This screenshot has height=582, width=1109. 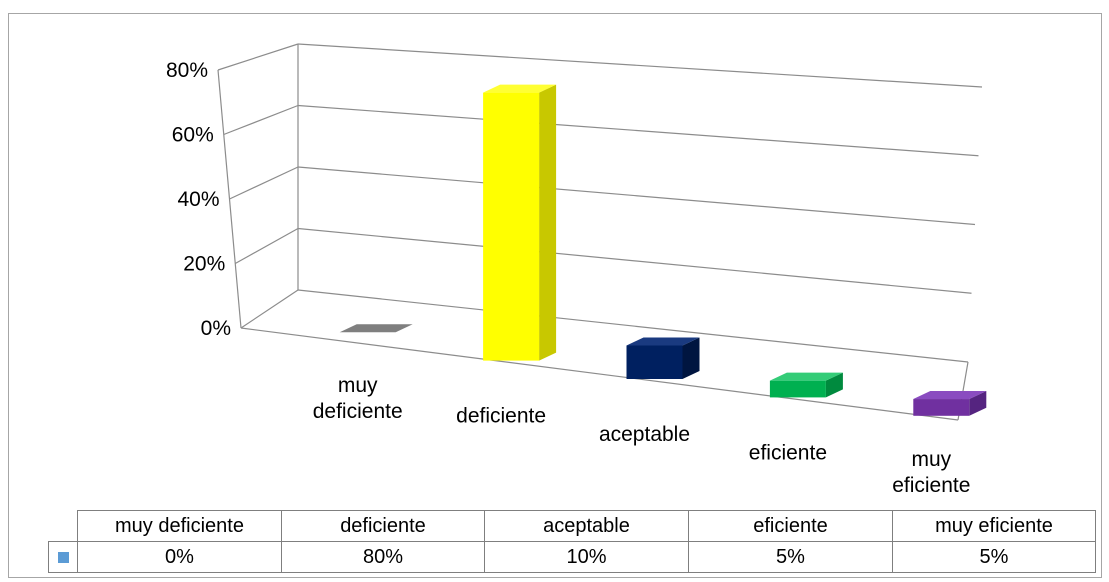 What do you see at coordinates (193, 135) in the screenshot?
I see `y-tick-label: 60%` at bounding box center [193, 135].